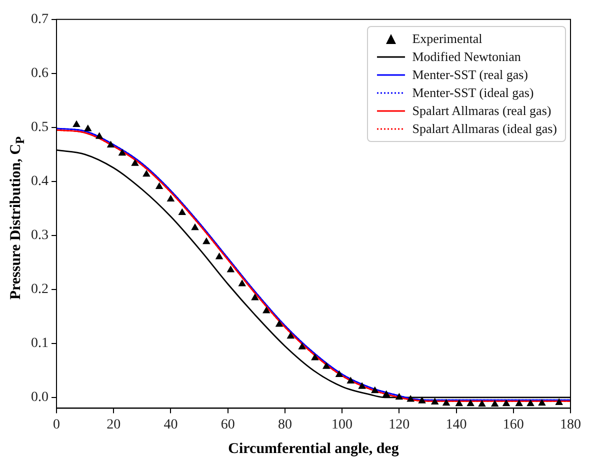 This screenshot has height=470, width=592. What do you see at coordinates (482, 111) in the screenshot?
I see `legend-label: Spalart Allmaras (real gas)` at bounding box center [482, 111].